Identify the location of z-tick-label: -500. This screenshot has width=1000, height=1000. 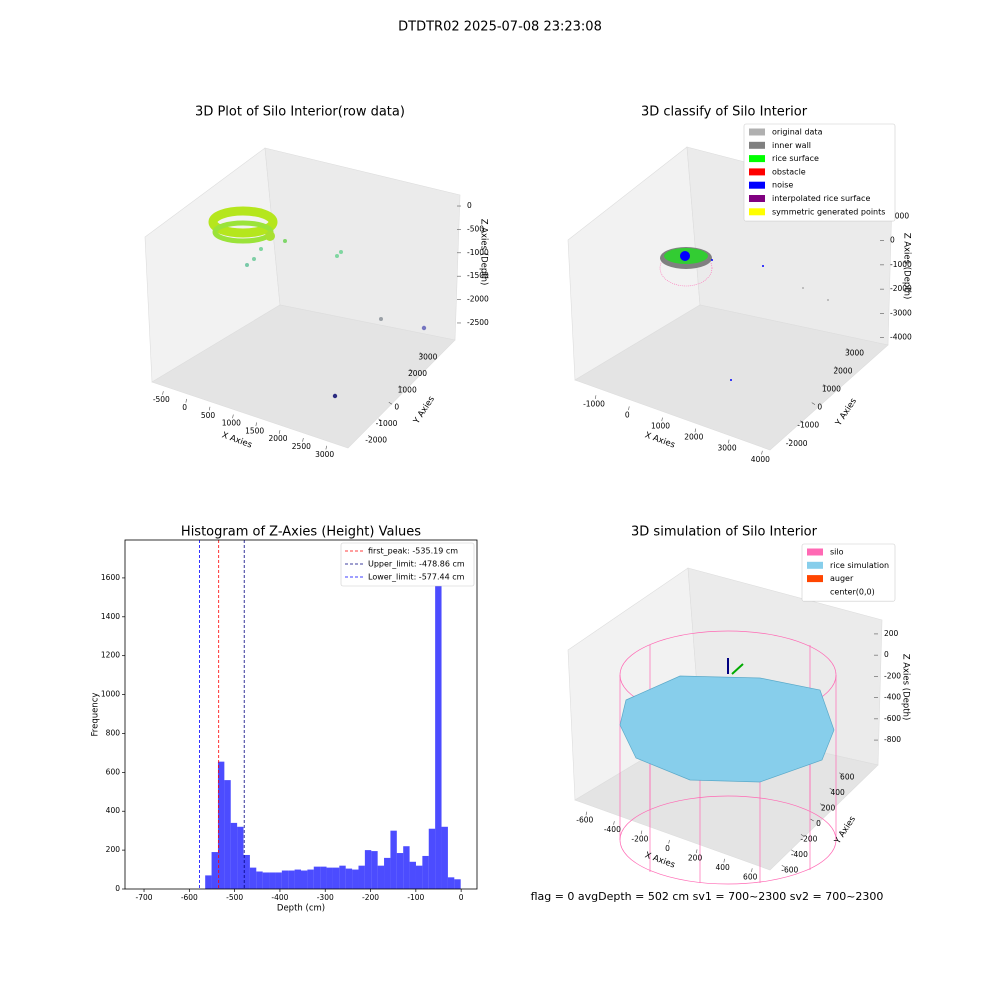
(475, 228).